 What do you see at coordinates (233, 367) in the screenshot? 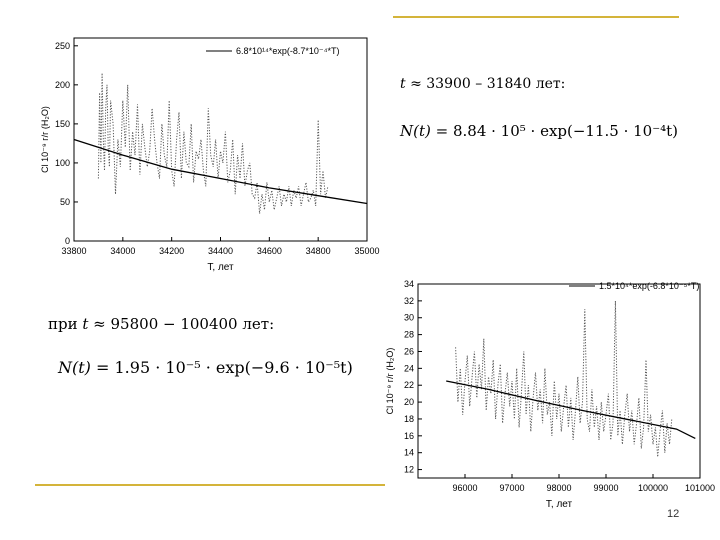
I see `formula-fit-2-rhs: 1.95 · 10⁻⁵ · exp(−9.6 · 10⁻⁵t)` at bounding box center [233, 367].